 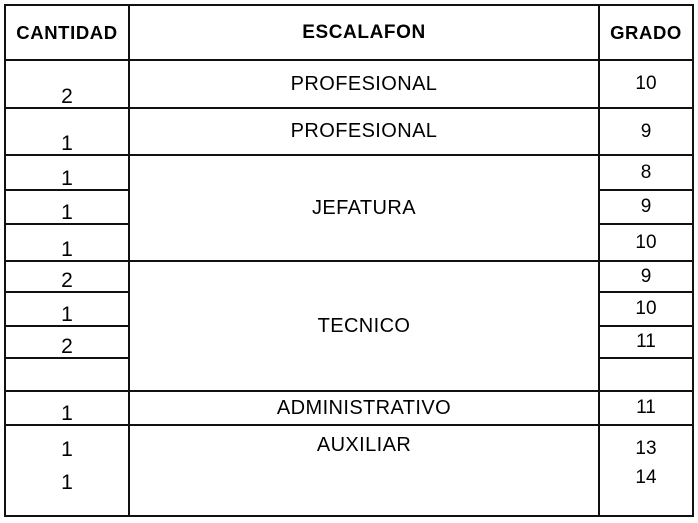 I want to click on table-row: 1 ADMINISTRATIVO 11, so click(x=349, y=408).